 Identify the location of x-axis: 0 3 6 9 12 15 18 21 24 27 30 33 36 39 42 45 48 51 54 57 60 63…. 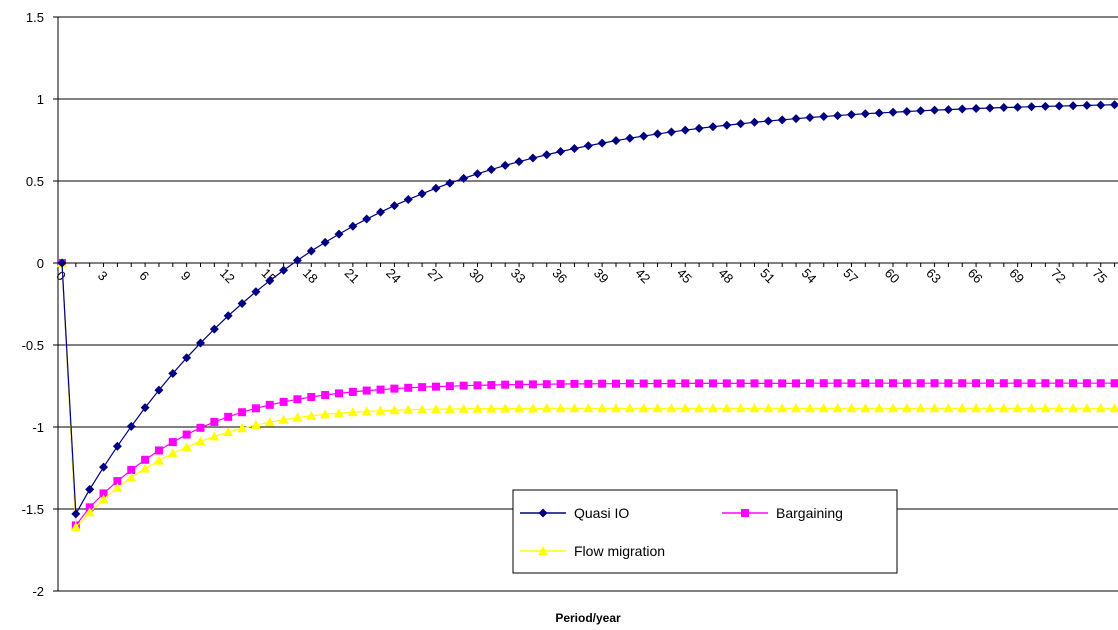
(584, 274).